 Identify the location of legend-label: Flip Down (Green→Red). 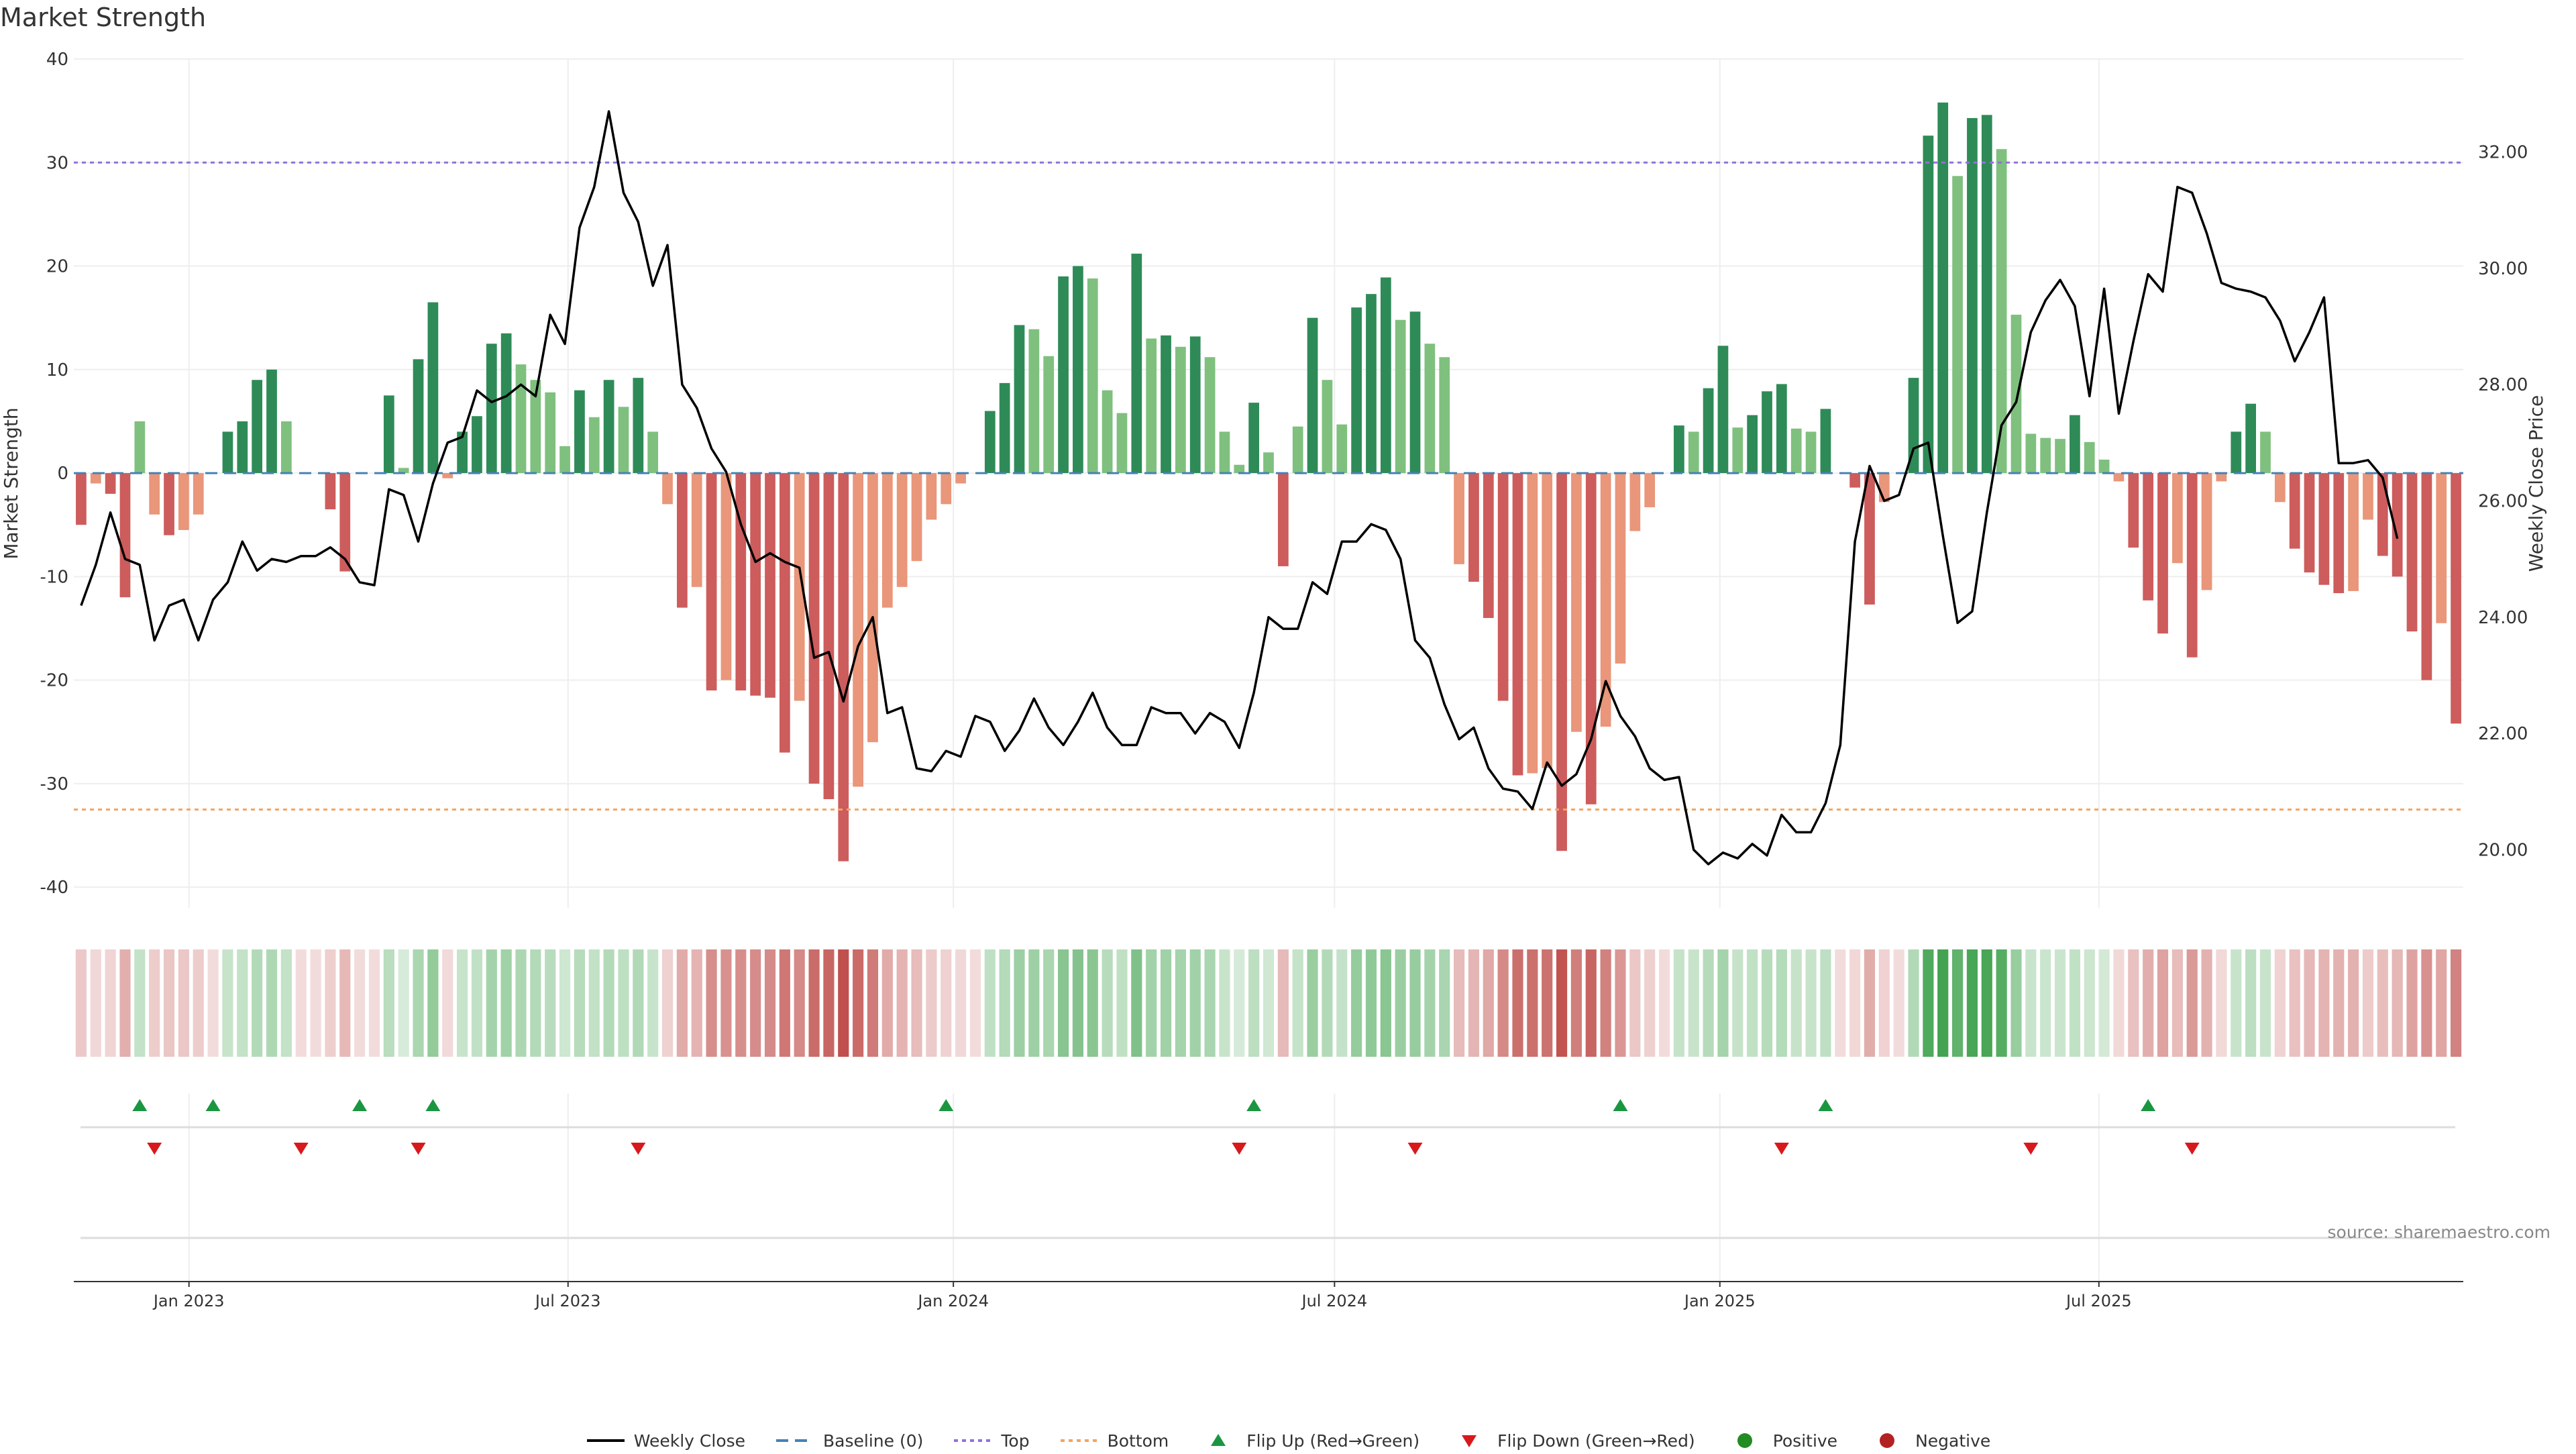
(1596, 1441).